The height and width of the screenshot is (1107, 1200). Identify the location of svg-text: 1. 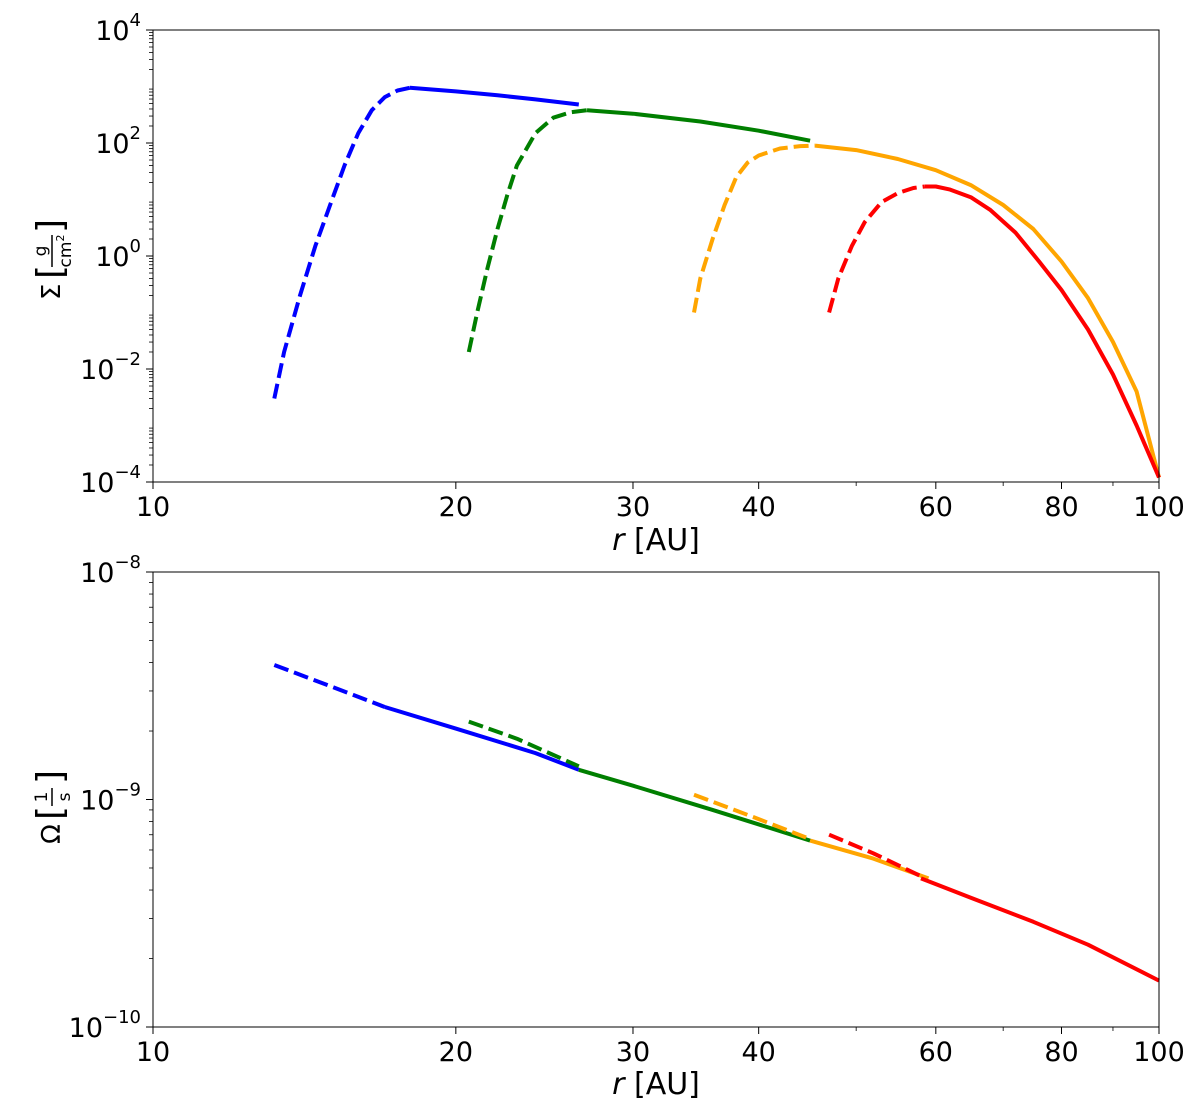
(42, 797).